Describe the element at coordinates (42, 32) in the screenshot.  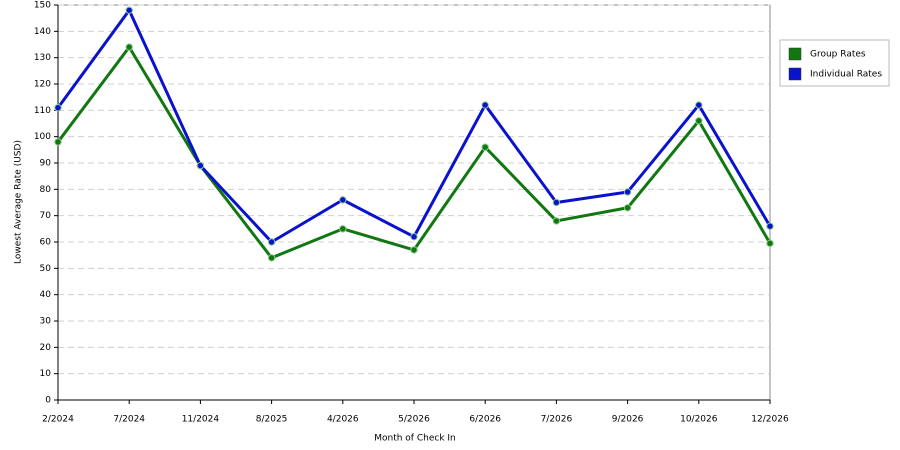
I see `y-tick-label: 140` at that location.